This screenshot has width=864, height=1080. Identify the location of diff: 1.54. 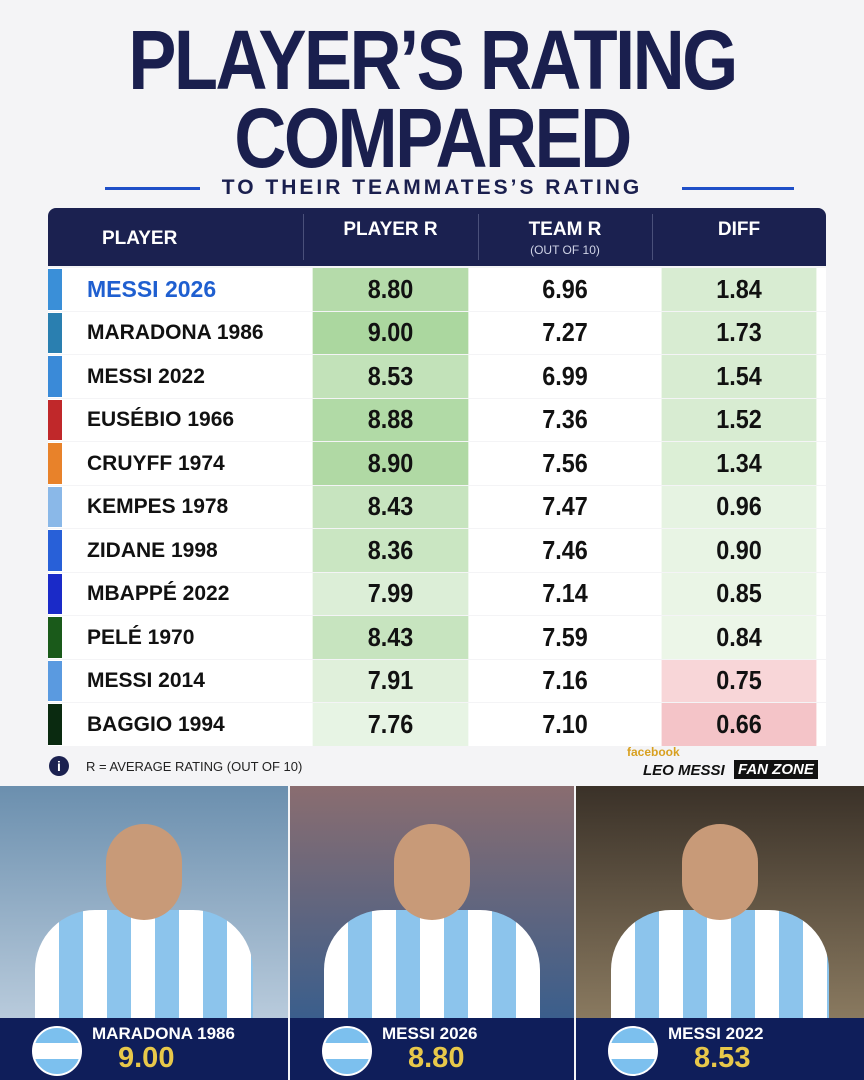
(739, 376).